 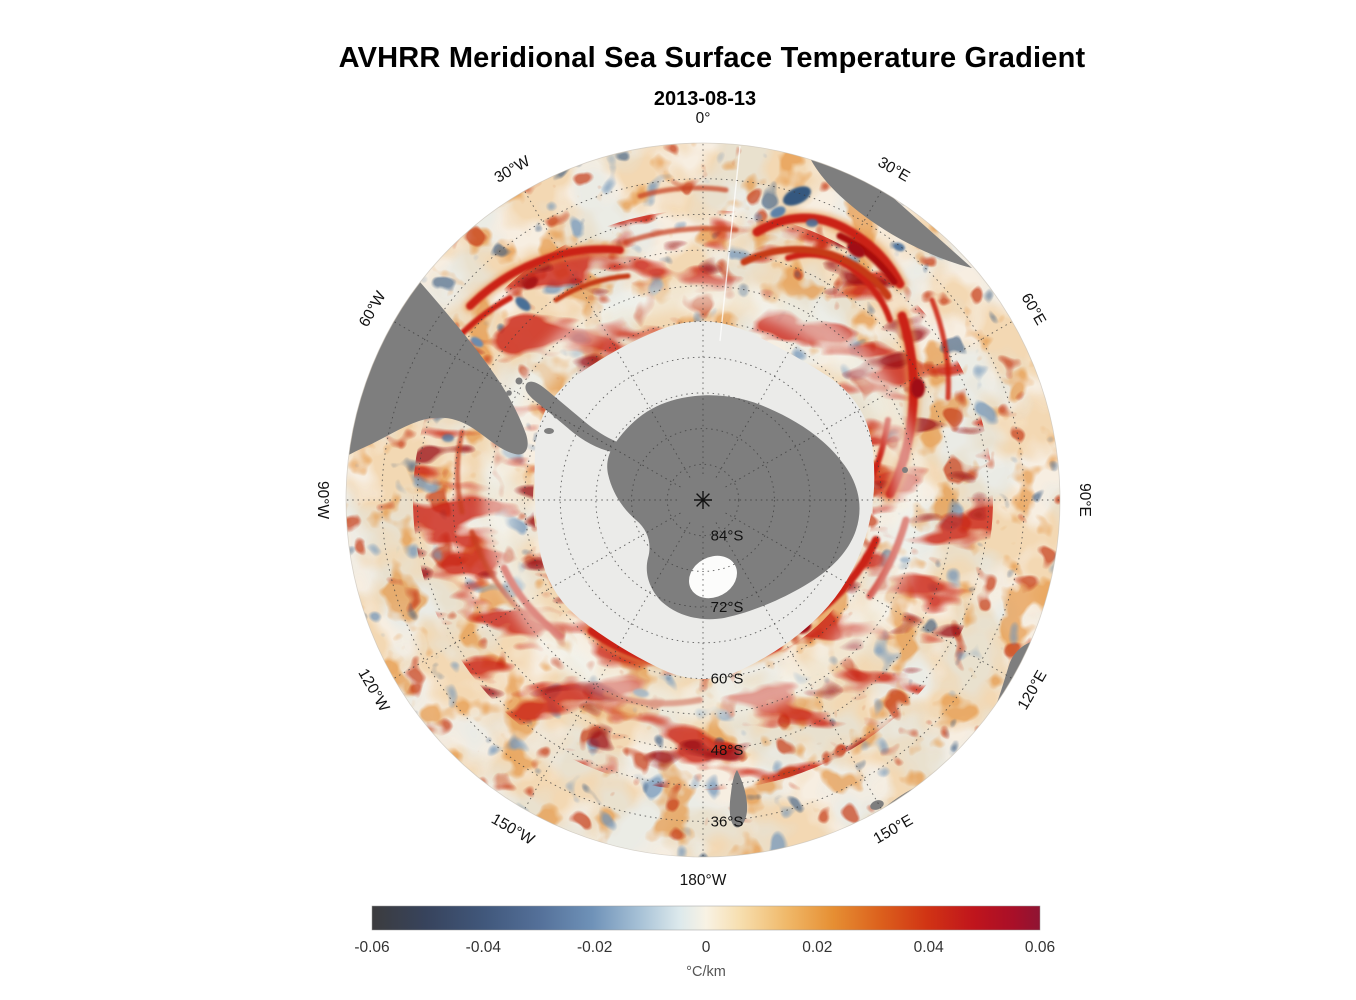 What do you see at coordinates (706, 972) in the screenshot?
I see `colorbar-unit-label: °C/km` at bounding box center [706, 972].